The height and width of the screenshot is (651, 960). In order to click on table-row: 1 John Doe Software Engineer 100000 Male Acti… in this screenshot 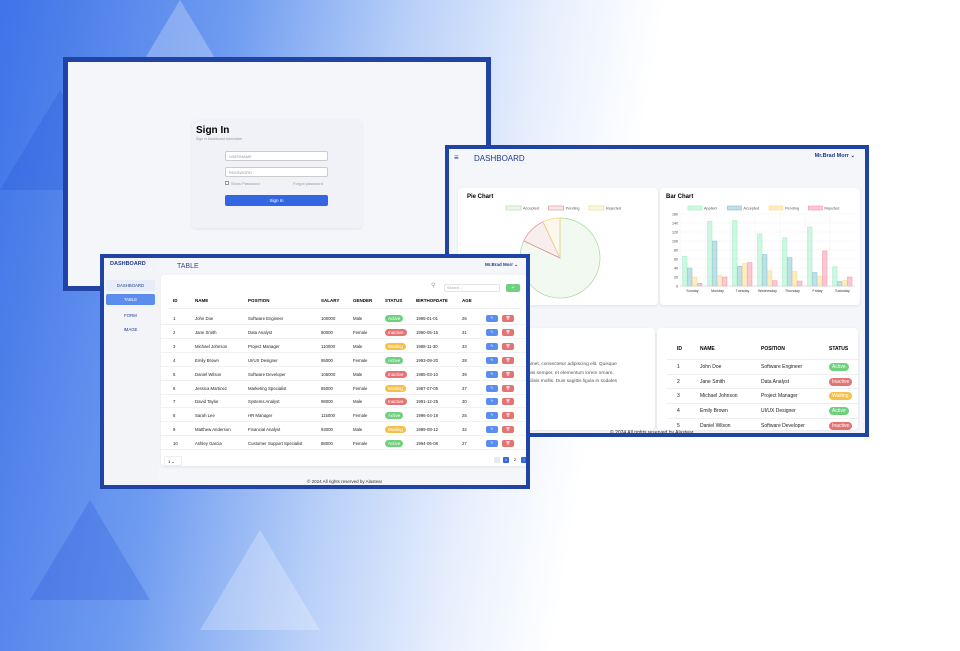, I will do `click(343, 318)`.